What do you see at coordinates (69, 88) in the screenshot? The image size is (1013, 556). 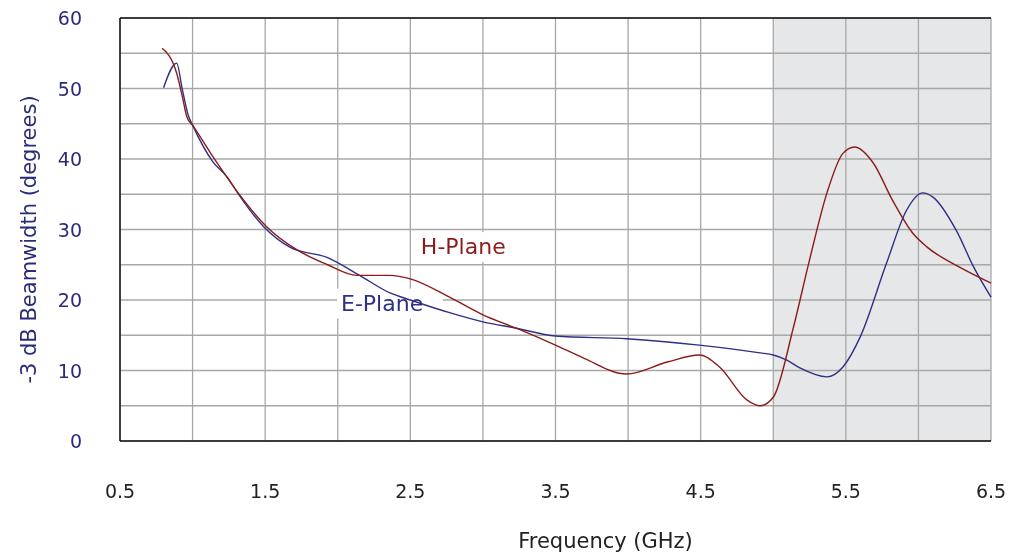 I see `y-tick-label: 50` at bounding box center [69, 88].